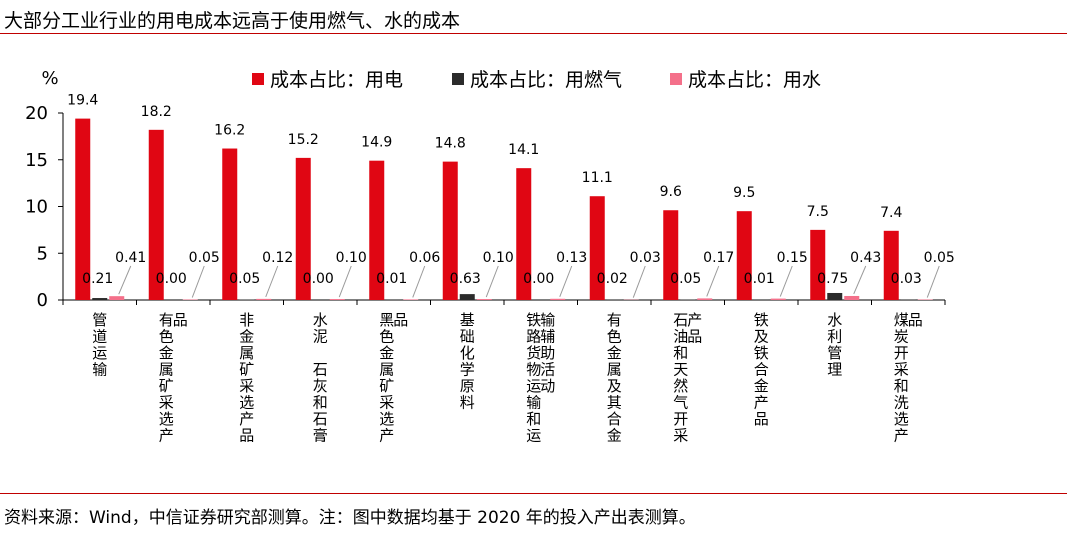  What do you see at coordinates (761, 369) in the screenshot?
I see `category-label: 铁及铁合金产品` at bounding box center [761, 369].